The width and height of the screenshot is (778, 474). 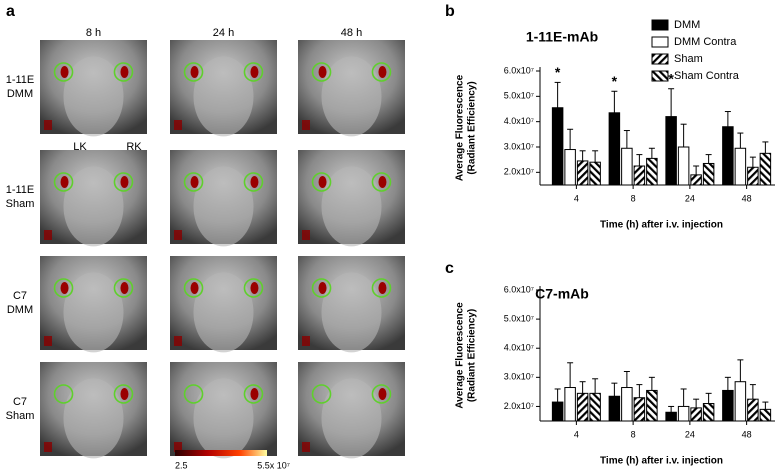 I want to click on legend-label: Sham Contra, so click(x=707, y=76).